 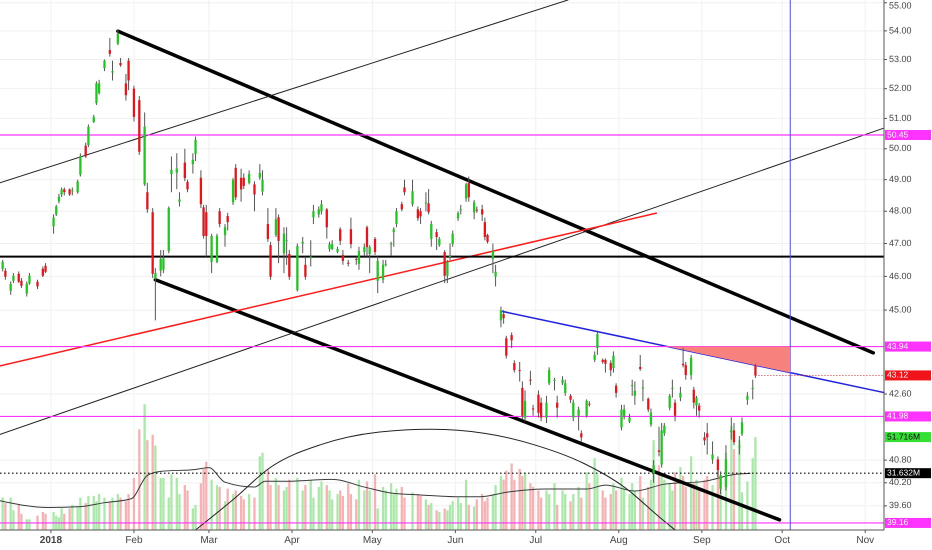 What do you see at coordinates (900, 117) in the screenshot?
I see `y-tick-label: 51.00` at bounding box center [900, 117].